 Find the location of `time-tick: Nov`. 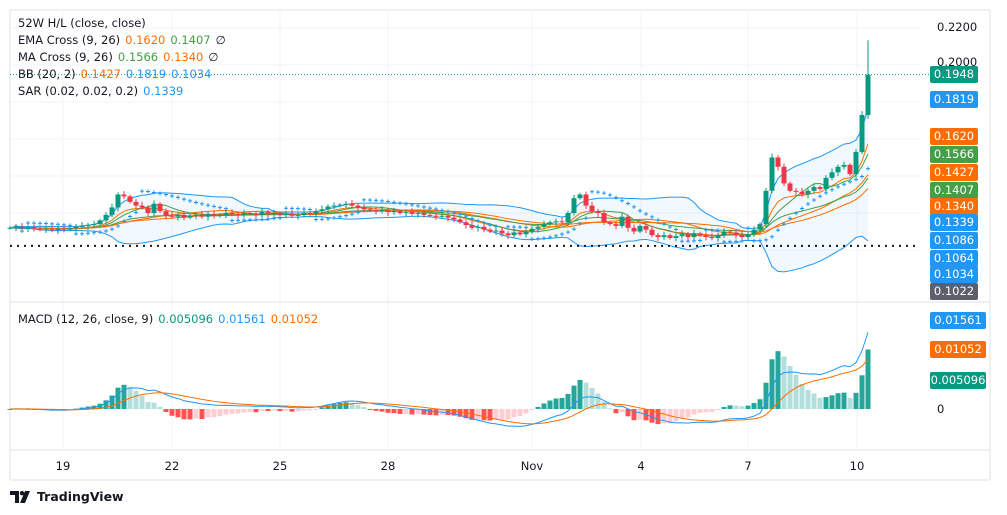

time-tick: Nov is located at coordinates (532, 466).